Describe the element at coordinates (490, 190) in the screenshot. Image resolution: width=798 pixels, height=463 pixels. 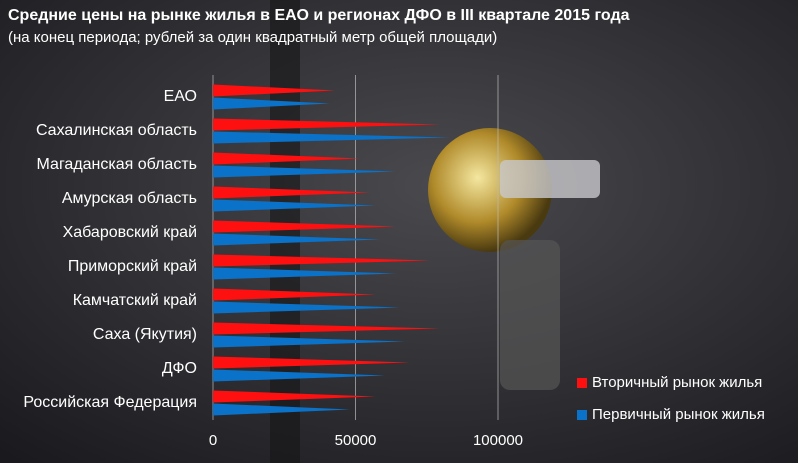
I see `lock` at that location.